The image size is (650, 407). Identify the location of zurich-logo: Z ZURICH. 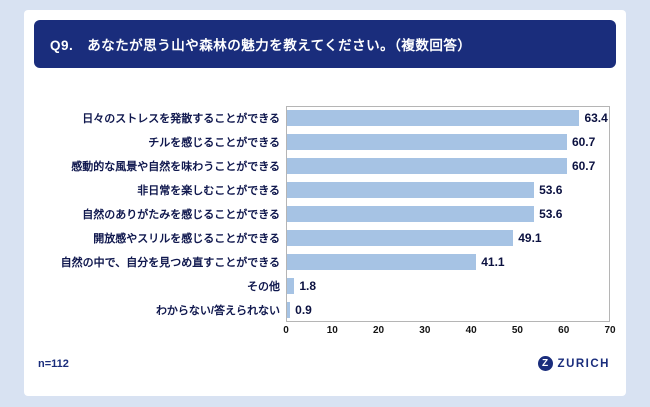
(573, 363).